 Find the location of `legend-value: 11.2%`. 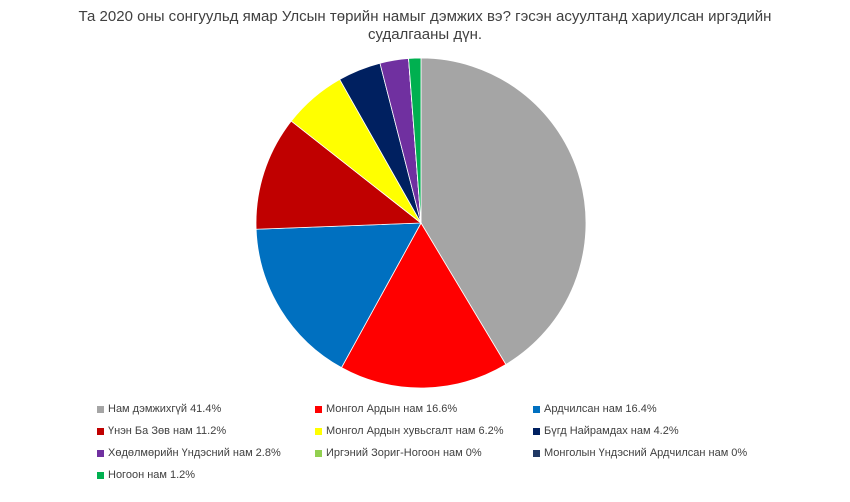

legend-value: 11.2% is located at coordinates (211, 431).